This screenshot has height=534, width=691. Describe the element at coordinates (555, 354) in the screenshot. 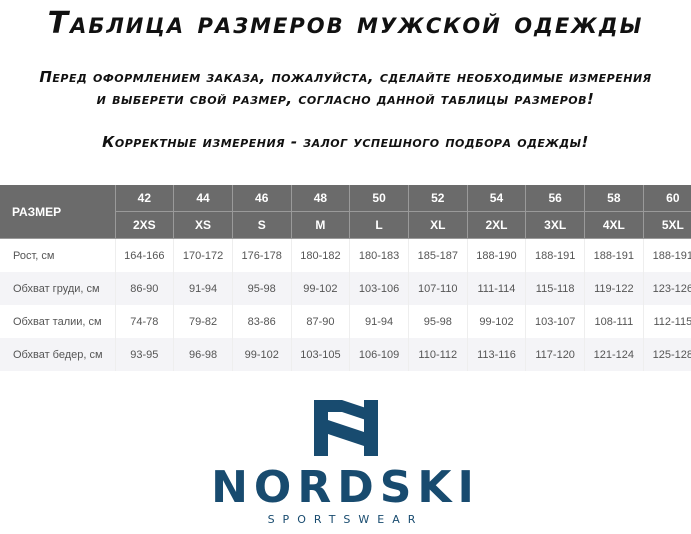

I see `table-cell: 117-120` at that location.